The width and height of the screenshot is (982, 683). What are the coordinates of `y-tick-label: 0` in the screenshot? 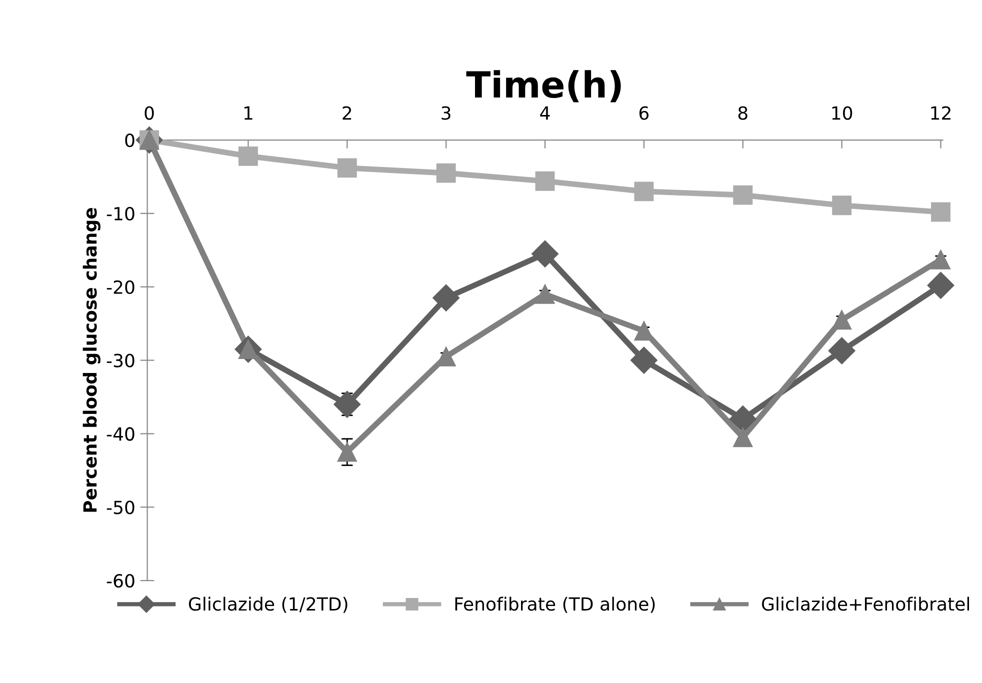 It's located at (129, 140).